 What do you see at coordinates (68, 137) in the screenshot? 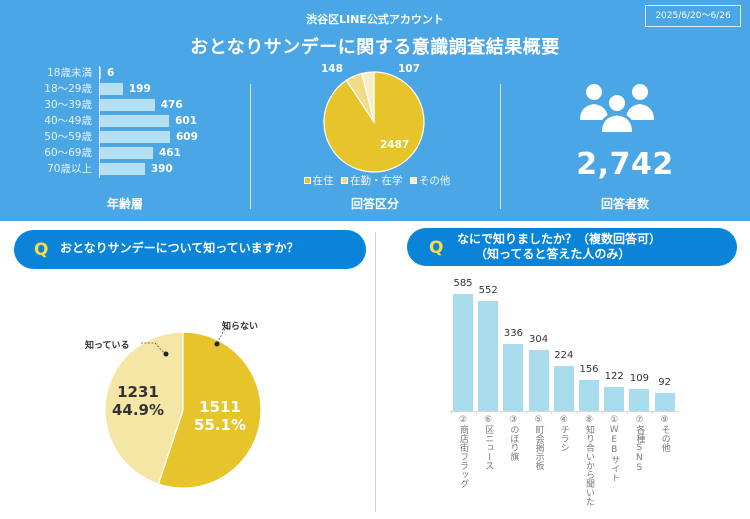
I see `age-label: 50～59歳` at bounding box center [68, 137].